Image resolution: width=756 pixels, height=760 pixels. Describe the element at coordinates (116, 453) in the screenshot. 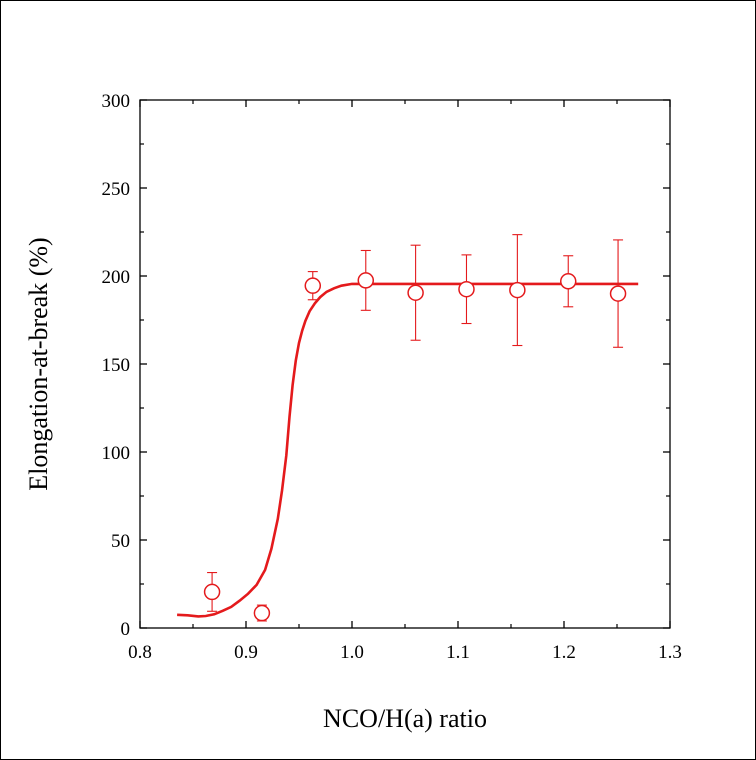

I see `y-tick-label: 100` at that location.